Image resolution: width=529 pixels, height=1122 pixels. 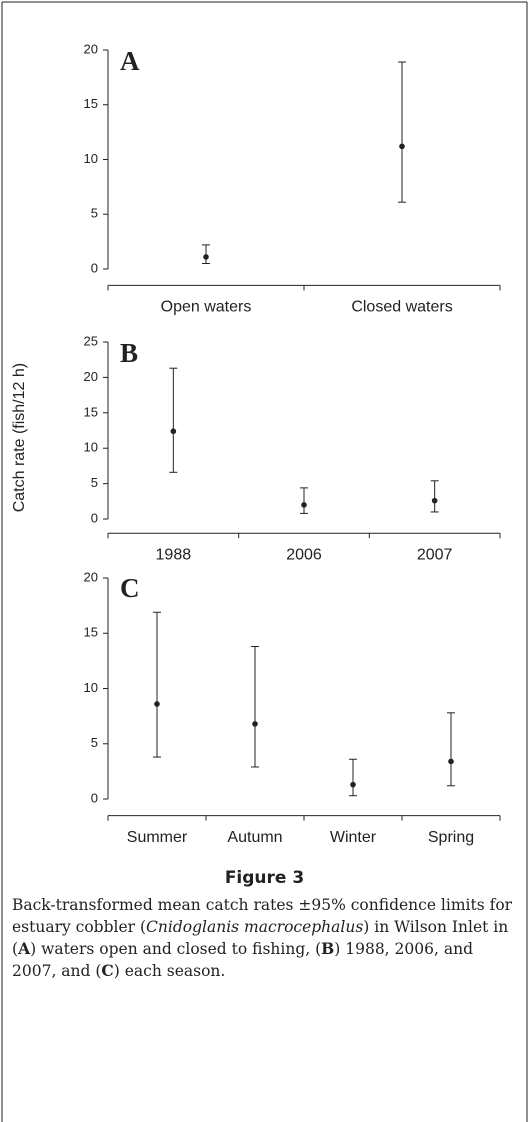 I want to click on x-tick-label: Open waters, so click(x=206, y=307).